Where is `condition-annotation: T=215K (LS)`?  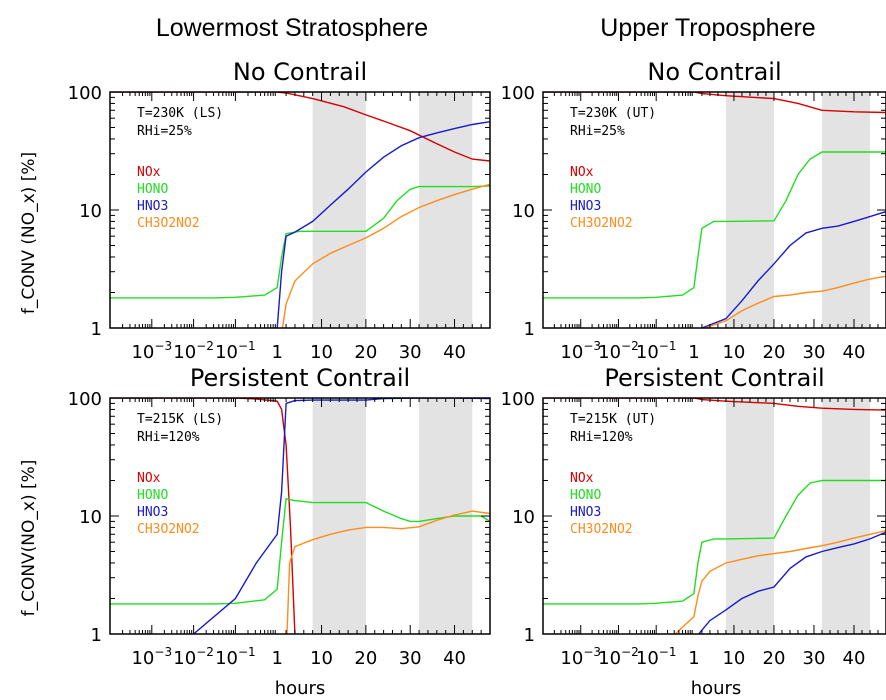
condition-annotation: T=215K (LS) is located at coordinates (180, 419).